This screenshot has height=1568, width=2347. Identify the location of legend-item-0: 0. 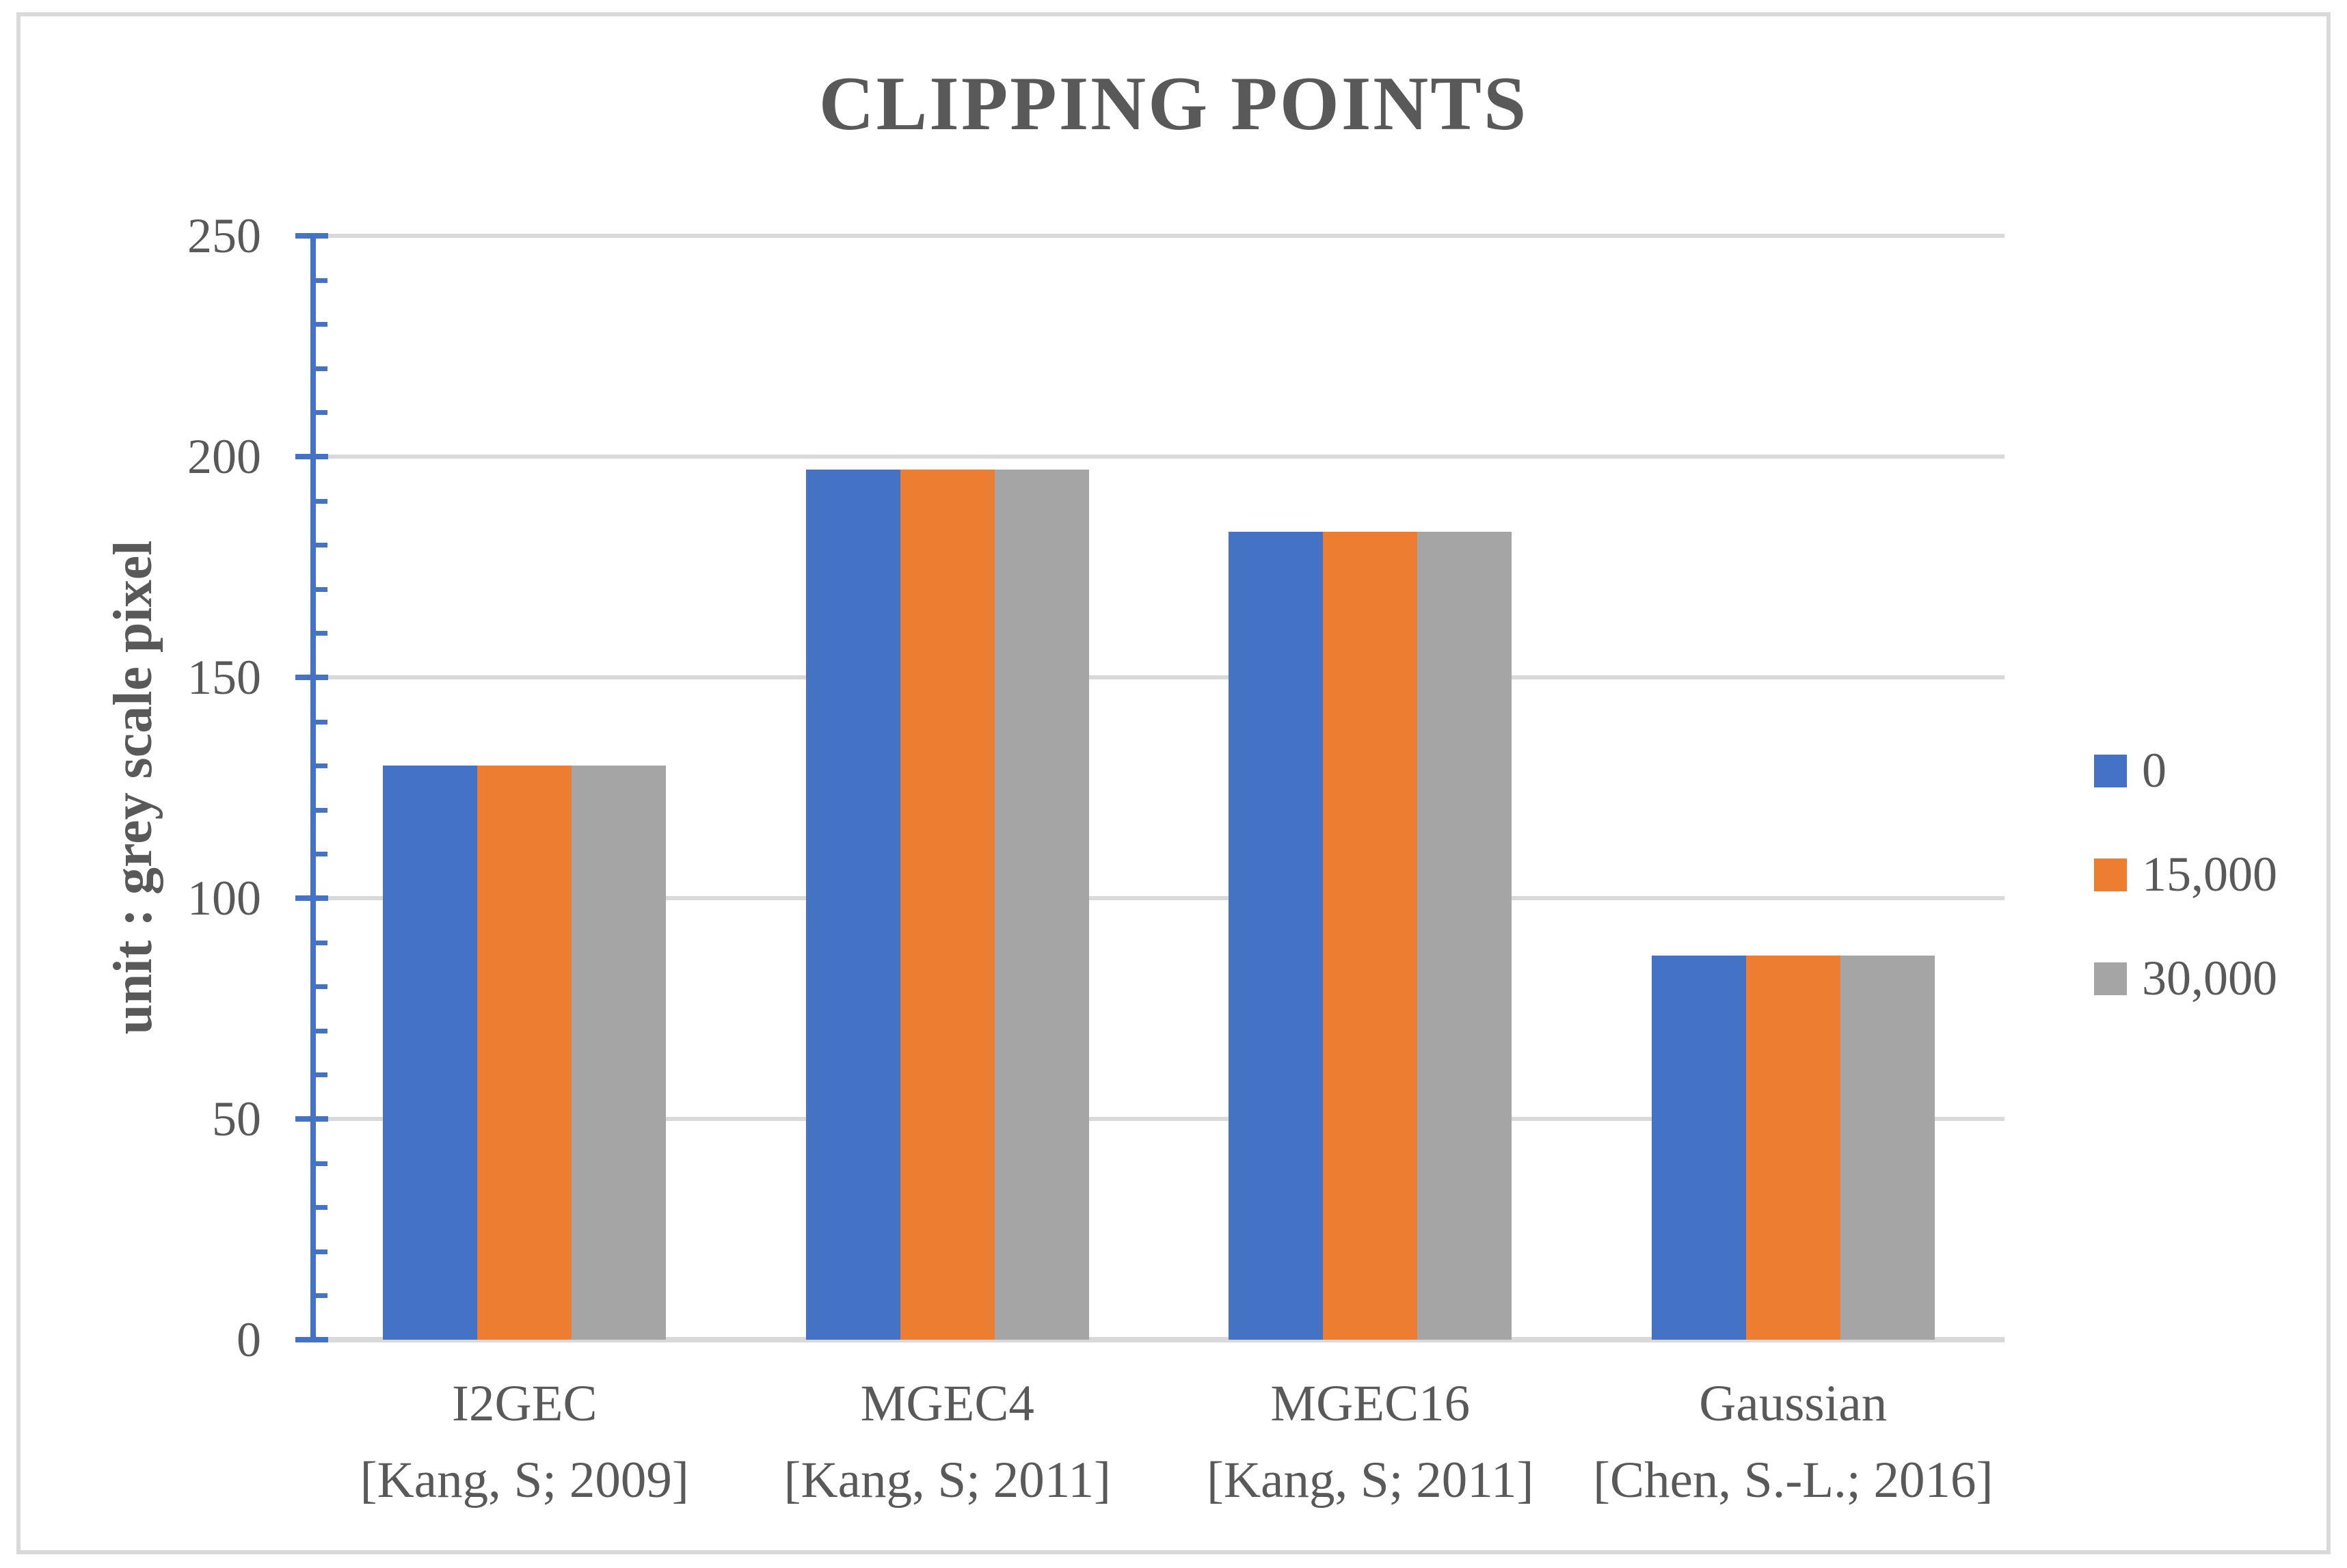
(2131, 770).